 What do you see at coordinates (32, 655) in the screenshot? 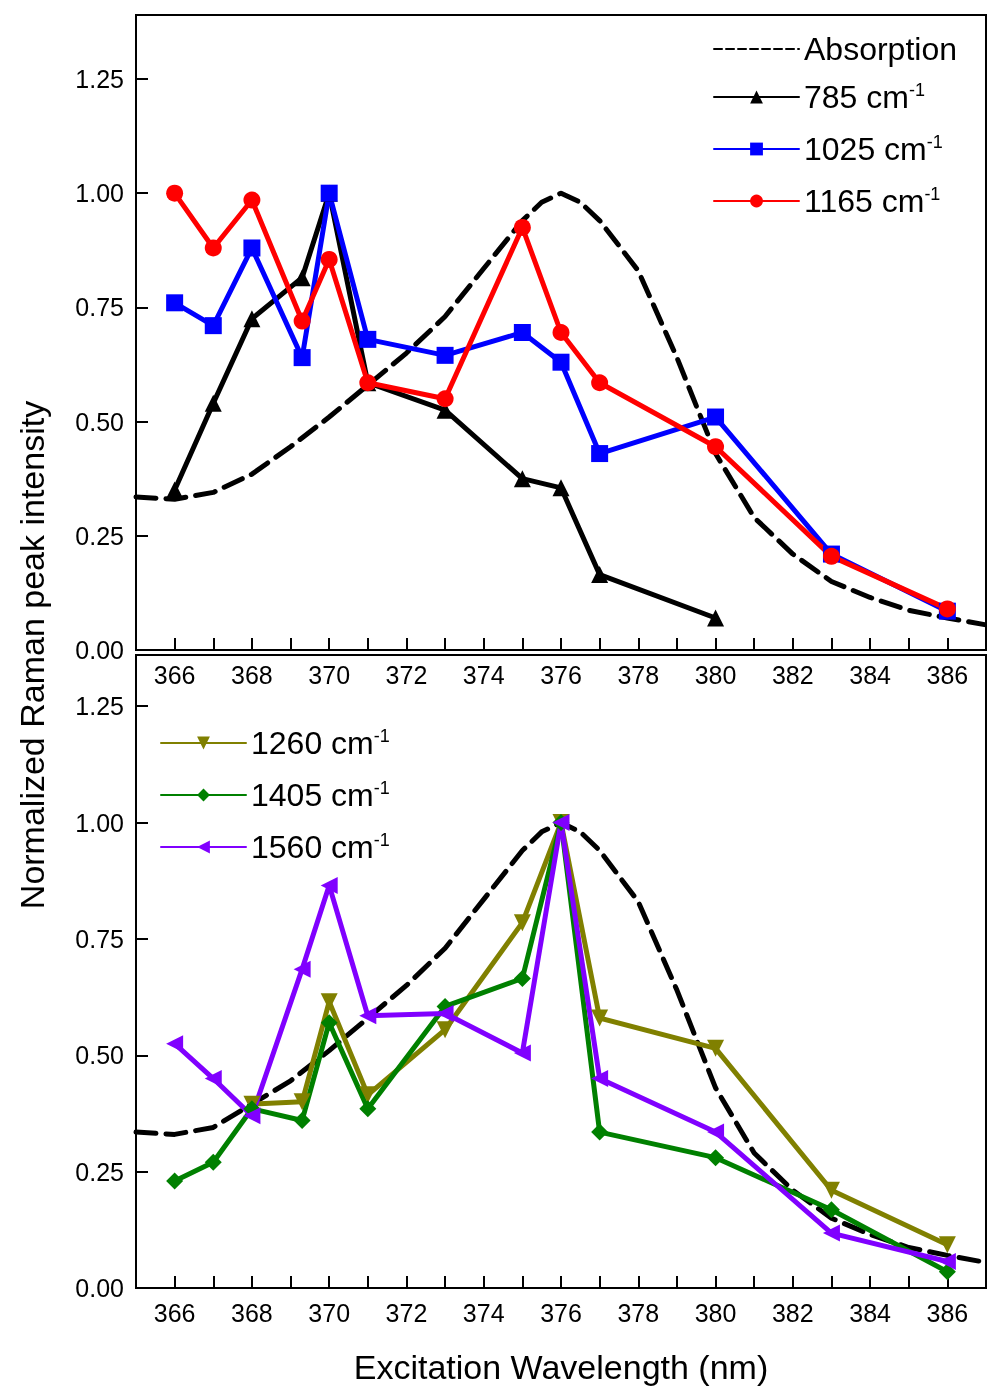
I see `y-axis-title: Normalized Raman peak intensity` at bounding box center [32, 655].